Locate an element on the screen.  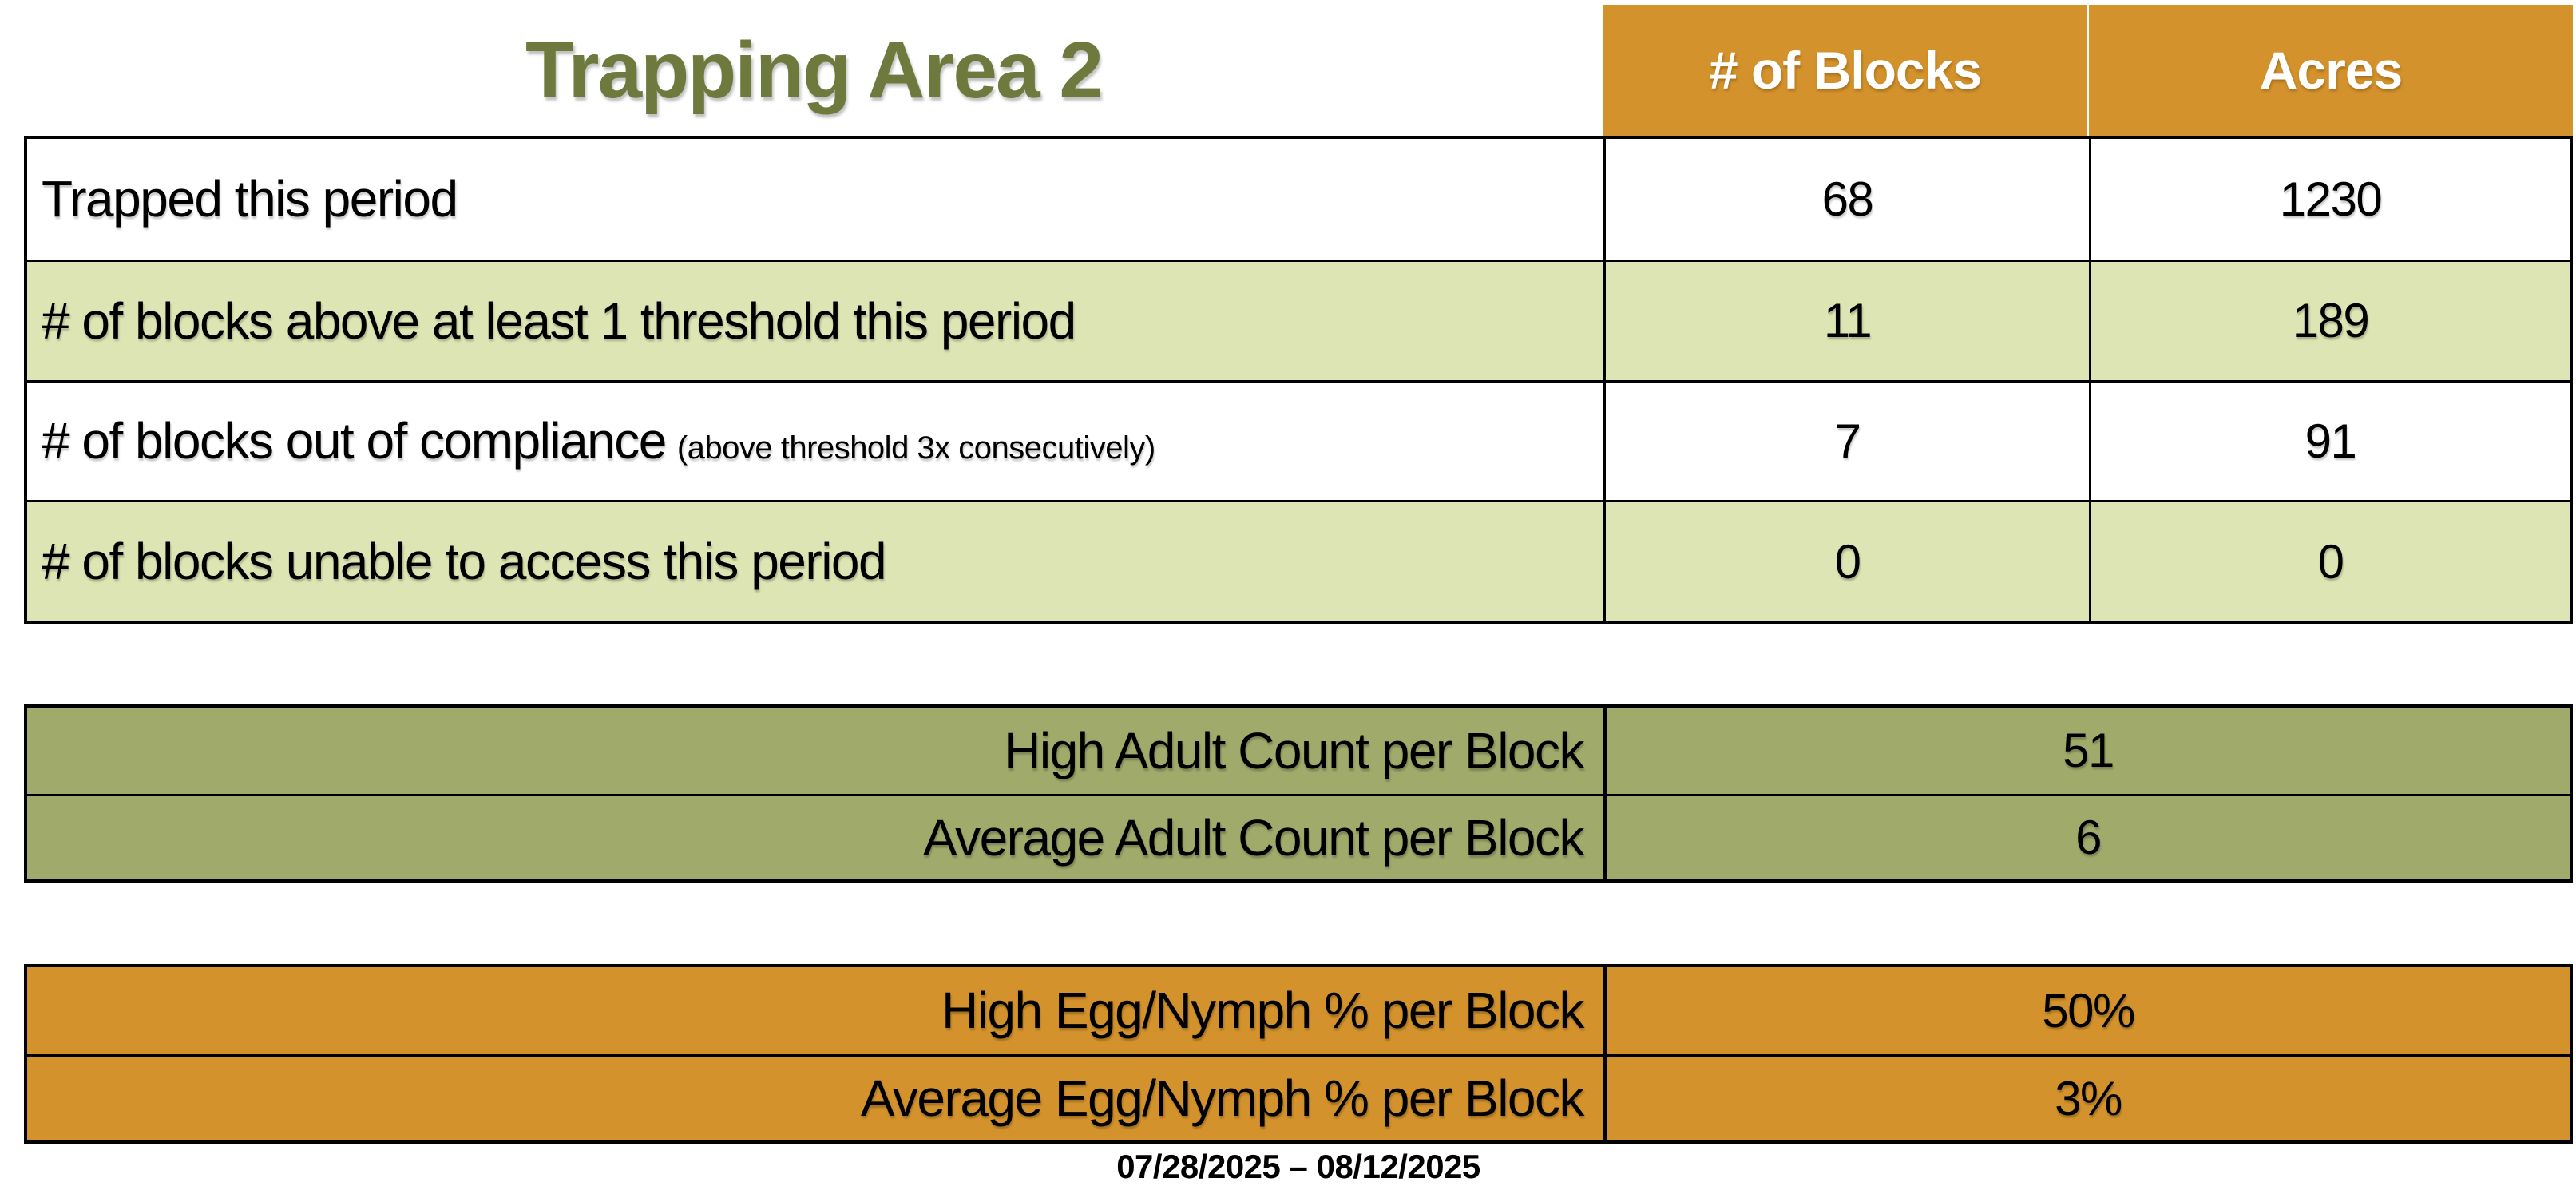
cell-trapped-blocks: 68 is located at coordinates (1846, 199).